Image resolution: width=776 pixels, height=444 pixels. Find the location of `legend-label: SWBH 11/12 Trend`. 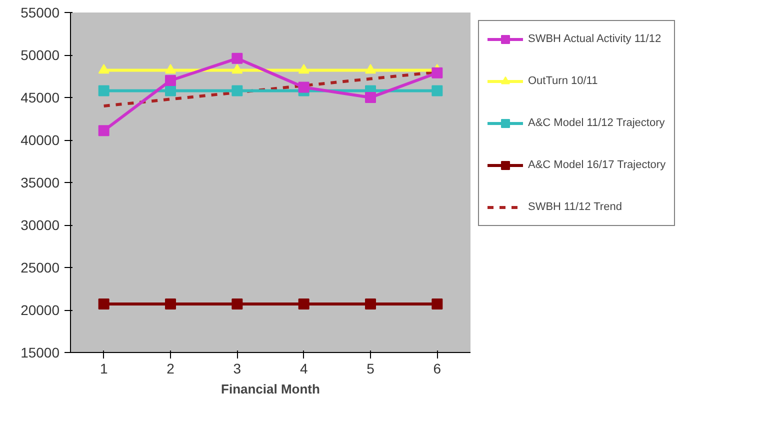

legend-label: SWBH 11/12 Trend is located at coordinates (575, 207).